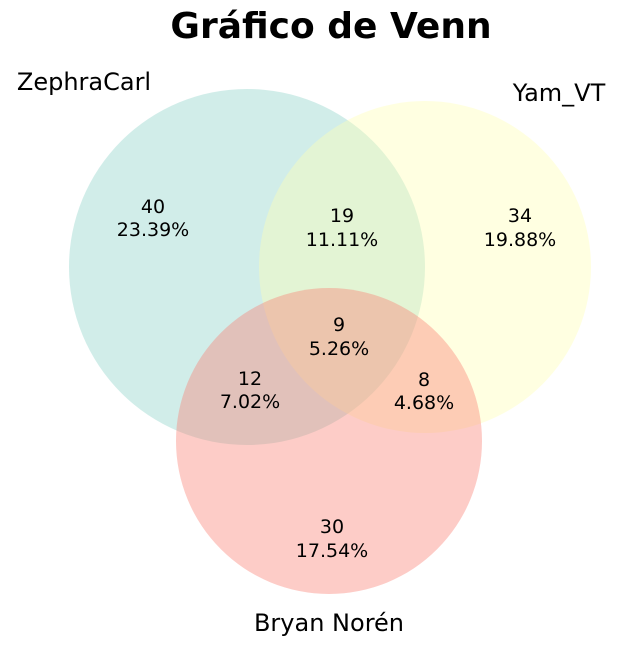 The height and width of the screenshot is (647, 644). What do you see at coordinates (339, 325) in the screenshot?
I see `region-count: 9` at bounding box center [339, 325].